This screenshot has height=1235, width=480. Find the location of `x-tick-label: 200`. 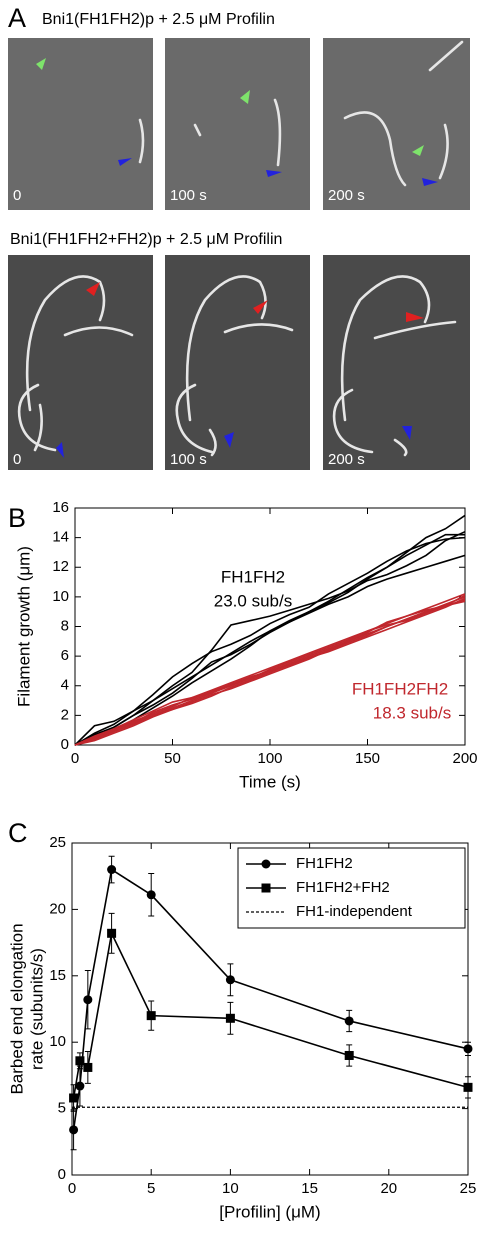

x-tick-label: 200 is located at coordinates (464, 758).